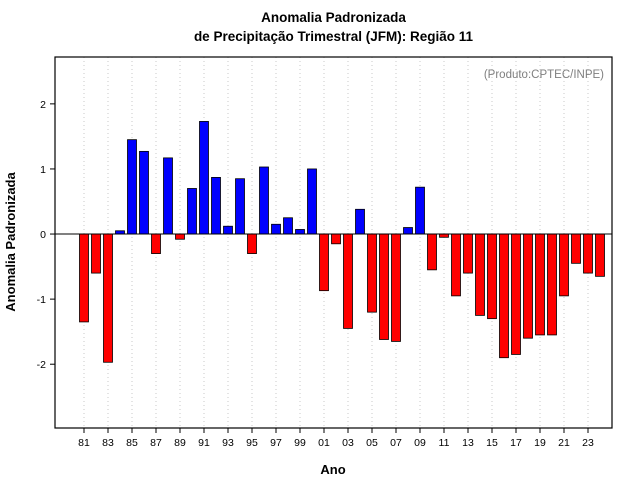 Image resolution: width=640 pixels, height=500 pixels. Describe the element at coordinates (228, 230) in the screenshot. I see `bar-1993` at that location.